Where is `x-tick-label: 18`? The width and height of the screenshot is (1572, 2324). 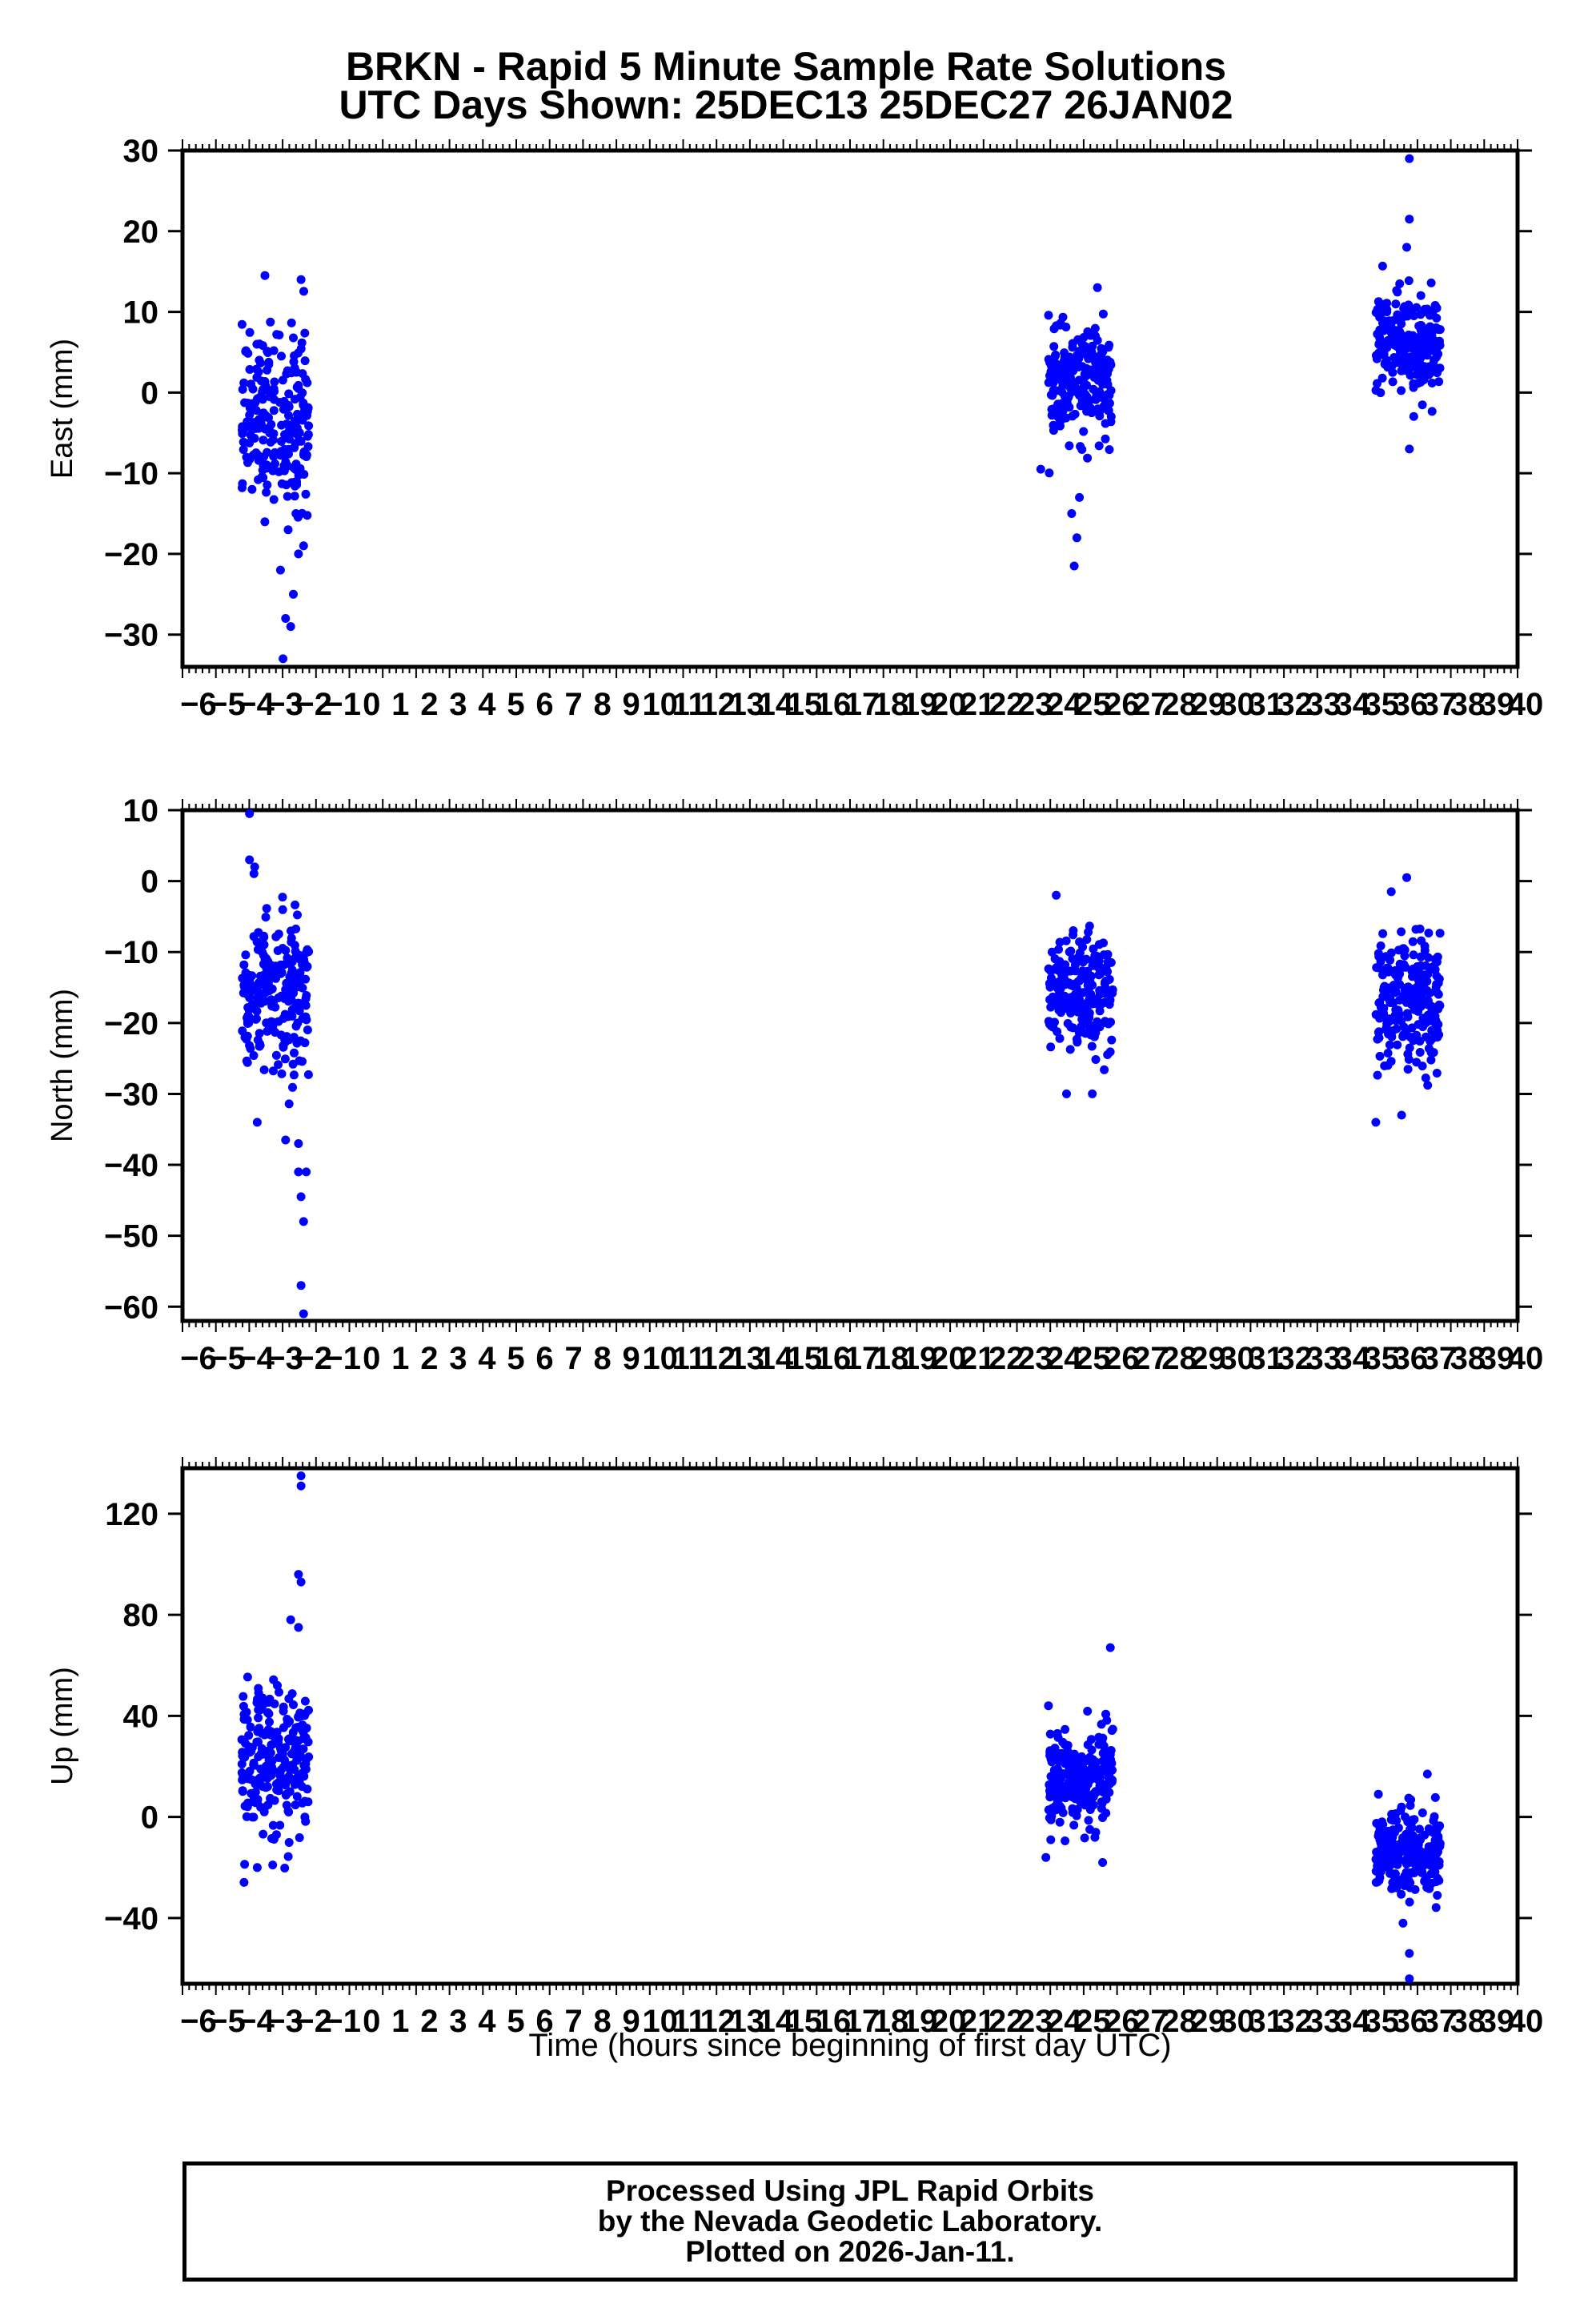 x-tick-label: 18 is located at coordinates (891, 704).